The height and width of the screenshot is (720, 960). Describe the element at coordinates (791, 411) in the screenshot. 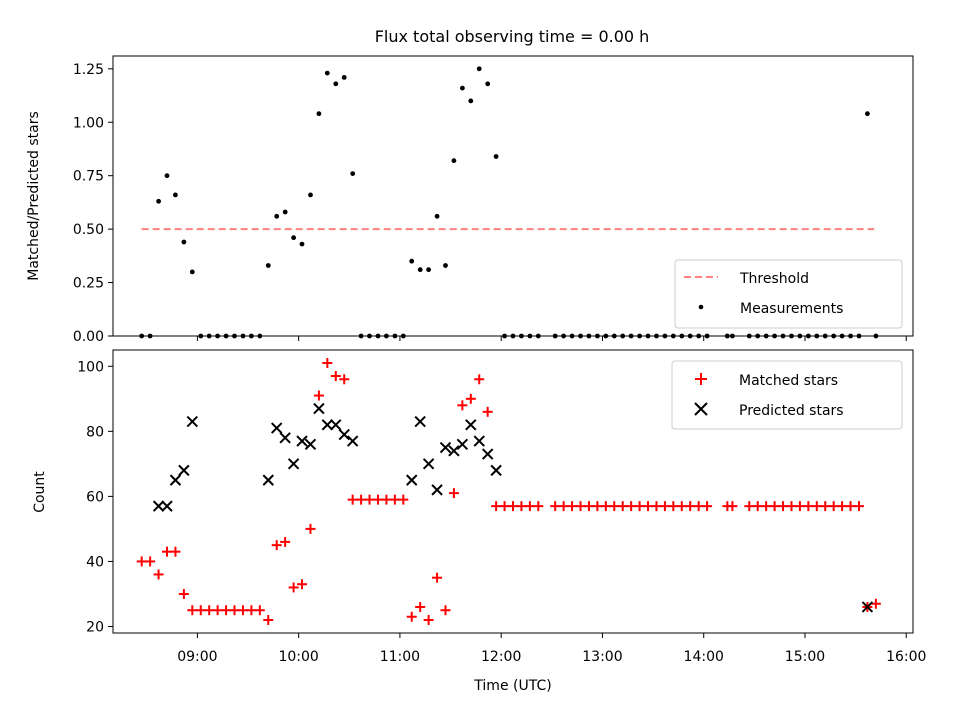

I see `legend-predicted-label: Predicted stars` at that location.